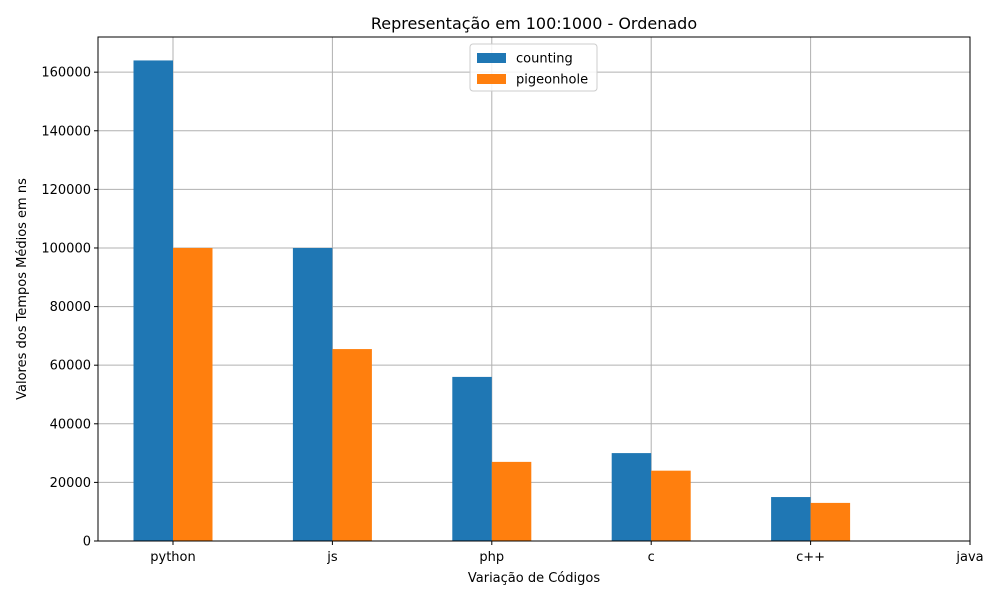  Describe the element at coordinates (791, 519) in the screenshot. I see `bar-counting-cpp` at that location.